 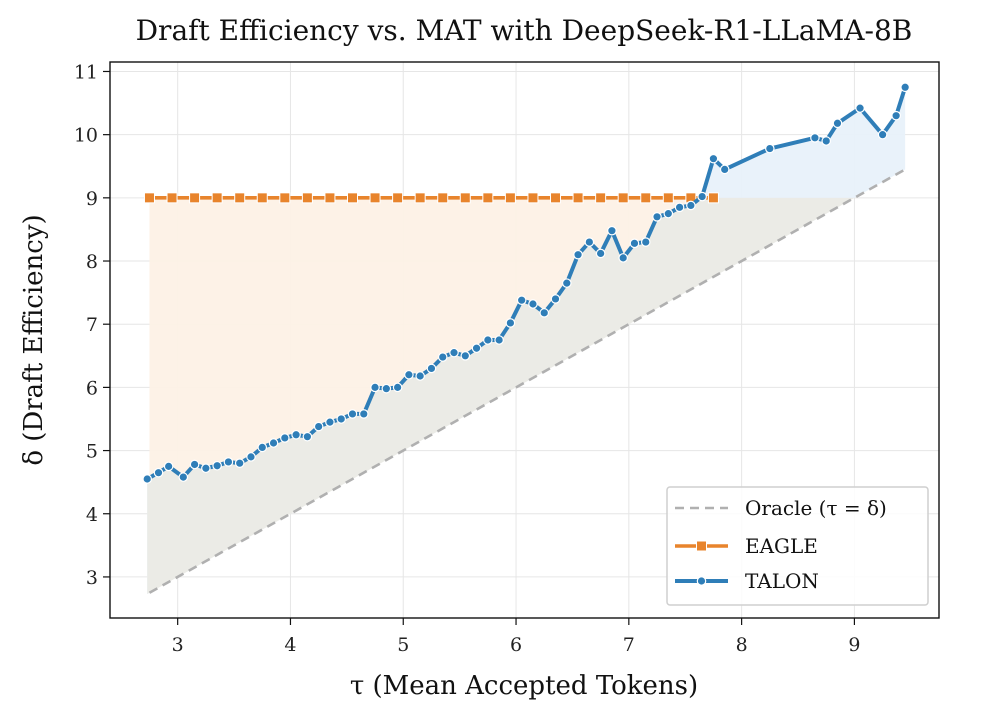 I want to click on y-tick-label: 6, so click(x=92, y=388).